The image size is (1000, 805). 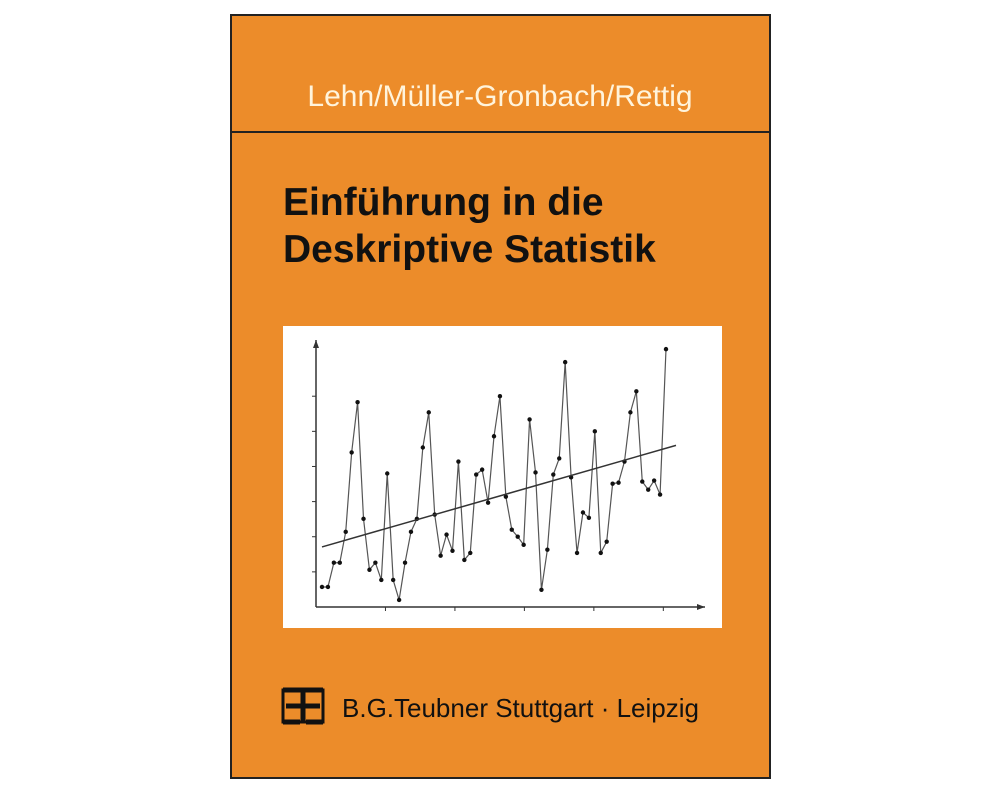 I want to click on publisher-logo, so click(x=303, y=706).